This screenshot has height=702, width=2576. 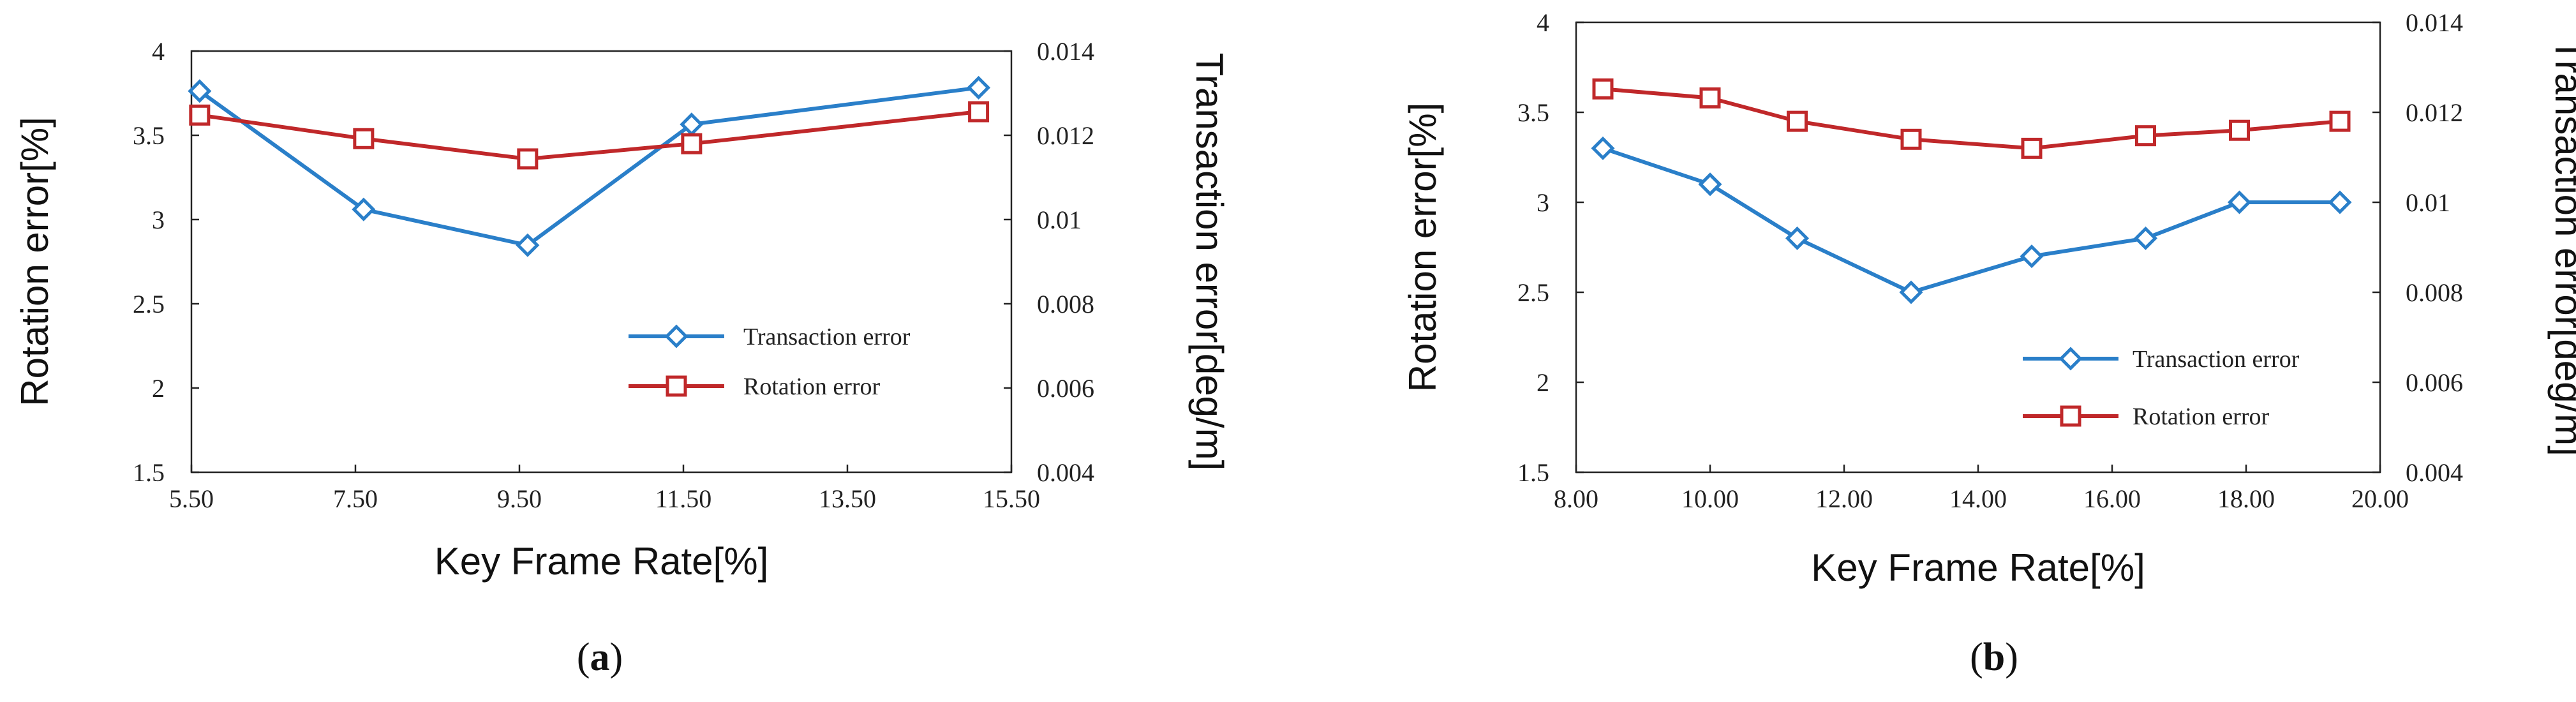 What do you see at coordinates (1844, 498) in the screenshot?
I see `x-tick-label: 12.00` at bounding box center [1844, 498].